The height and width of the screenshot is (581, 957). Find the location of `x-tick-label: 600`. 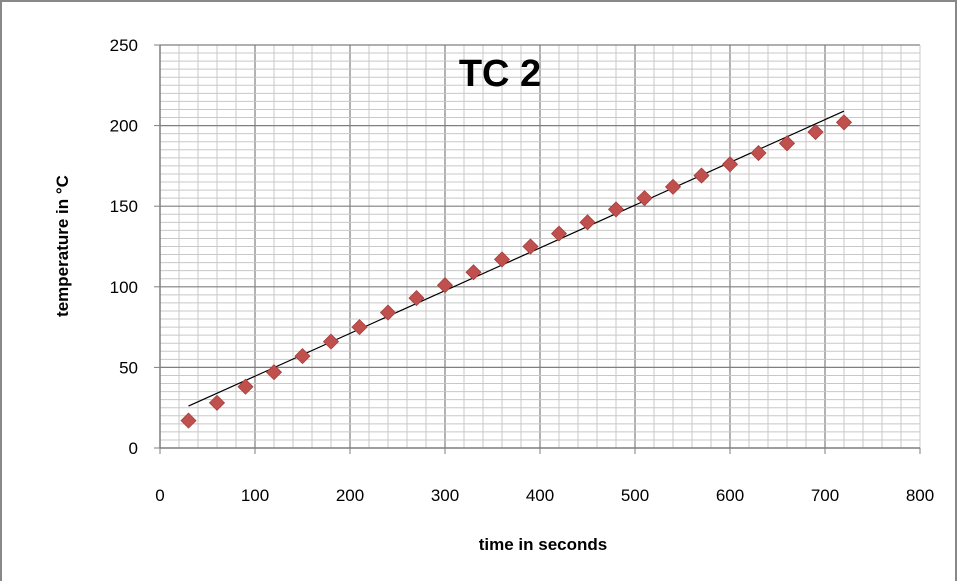

x-tick-label: 600 is located at coordinates (730, 495).